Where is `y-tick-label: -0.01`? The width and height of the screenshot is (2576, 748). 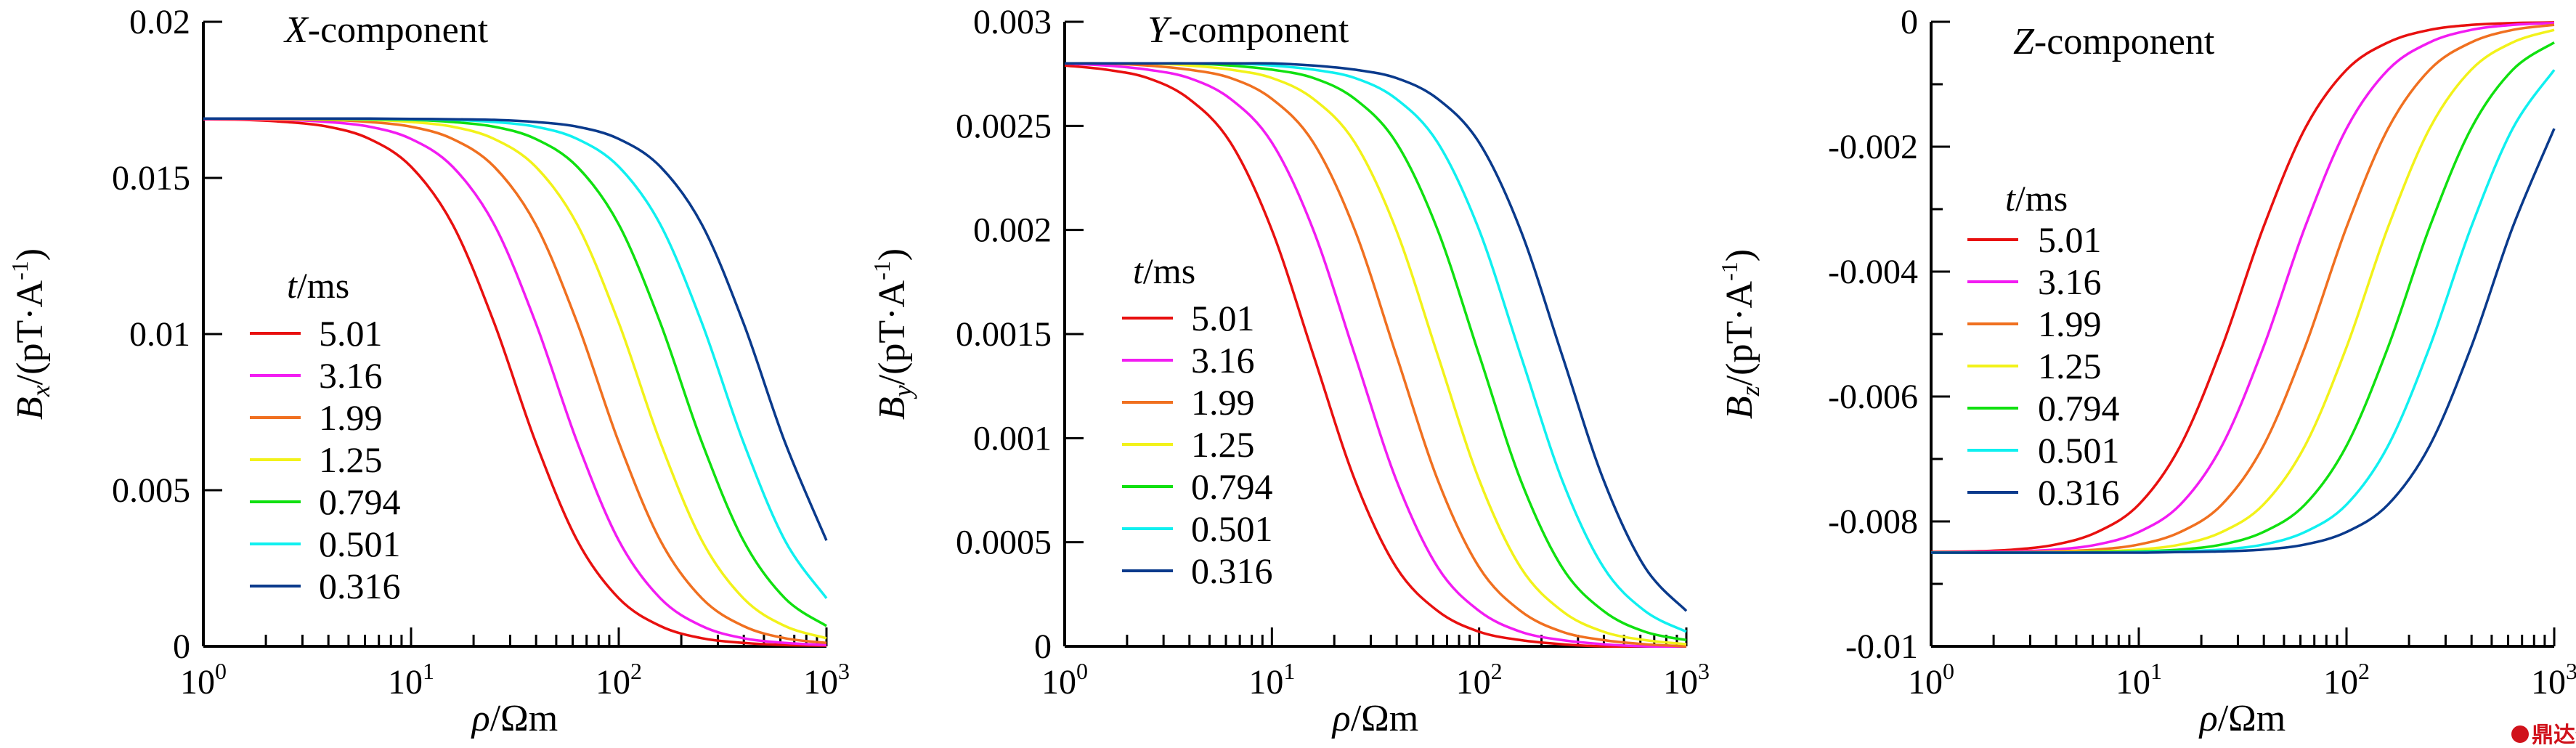
y-tick-label: -0.01 is located at coordinates (1881, 646).